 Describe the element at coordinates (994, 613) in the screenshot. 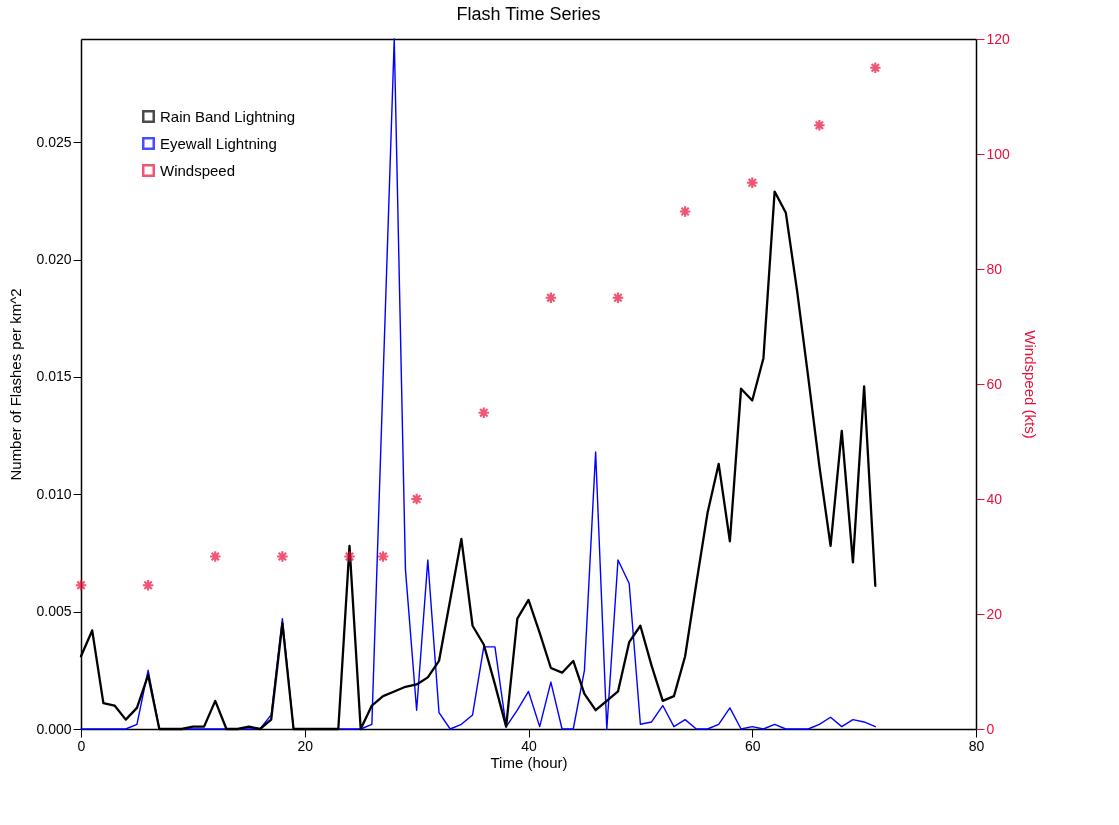

I see `y2-tick-label: 20` at that location.